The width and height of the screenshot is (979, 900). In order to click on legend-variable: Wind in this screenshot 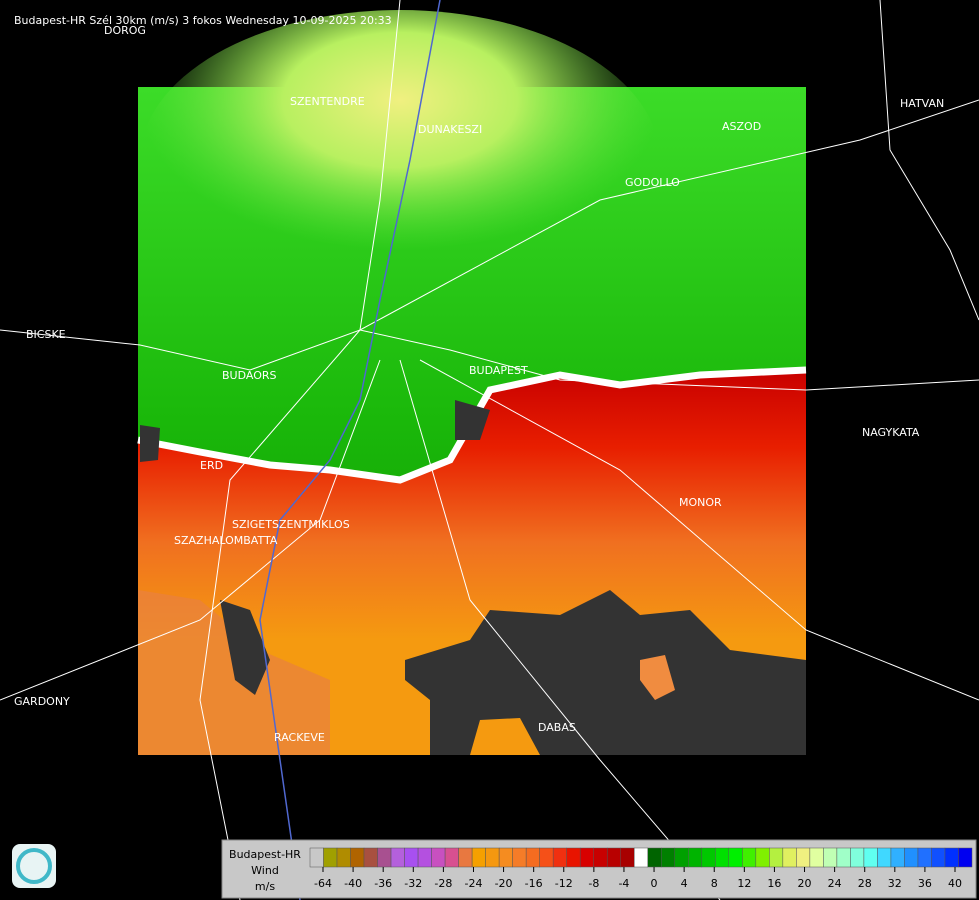, I will do `click(265, 870)`.